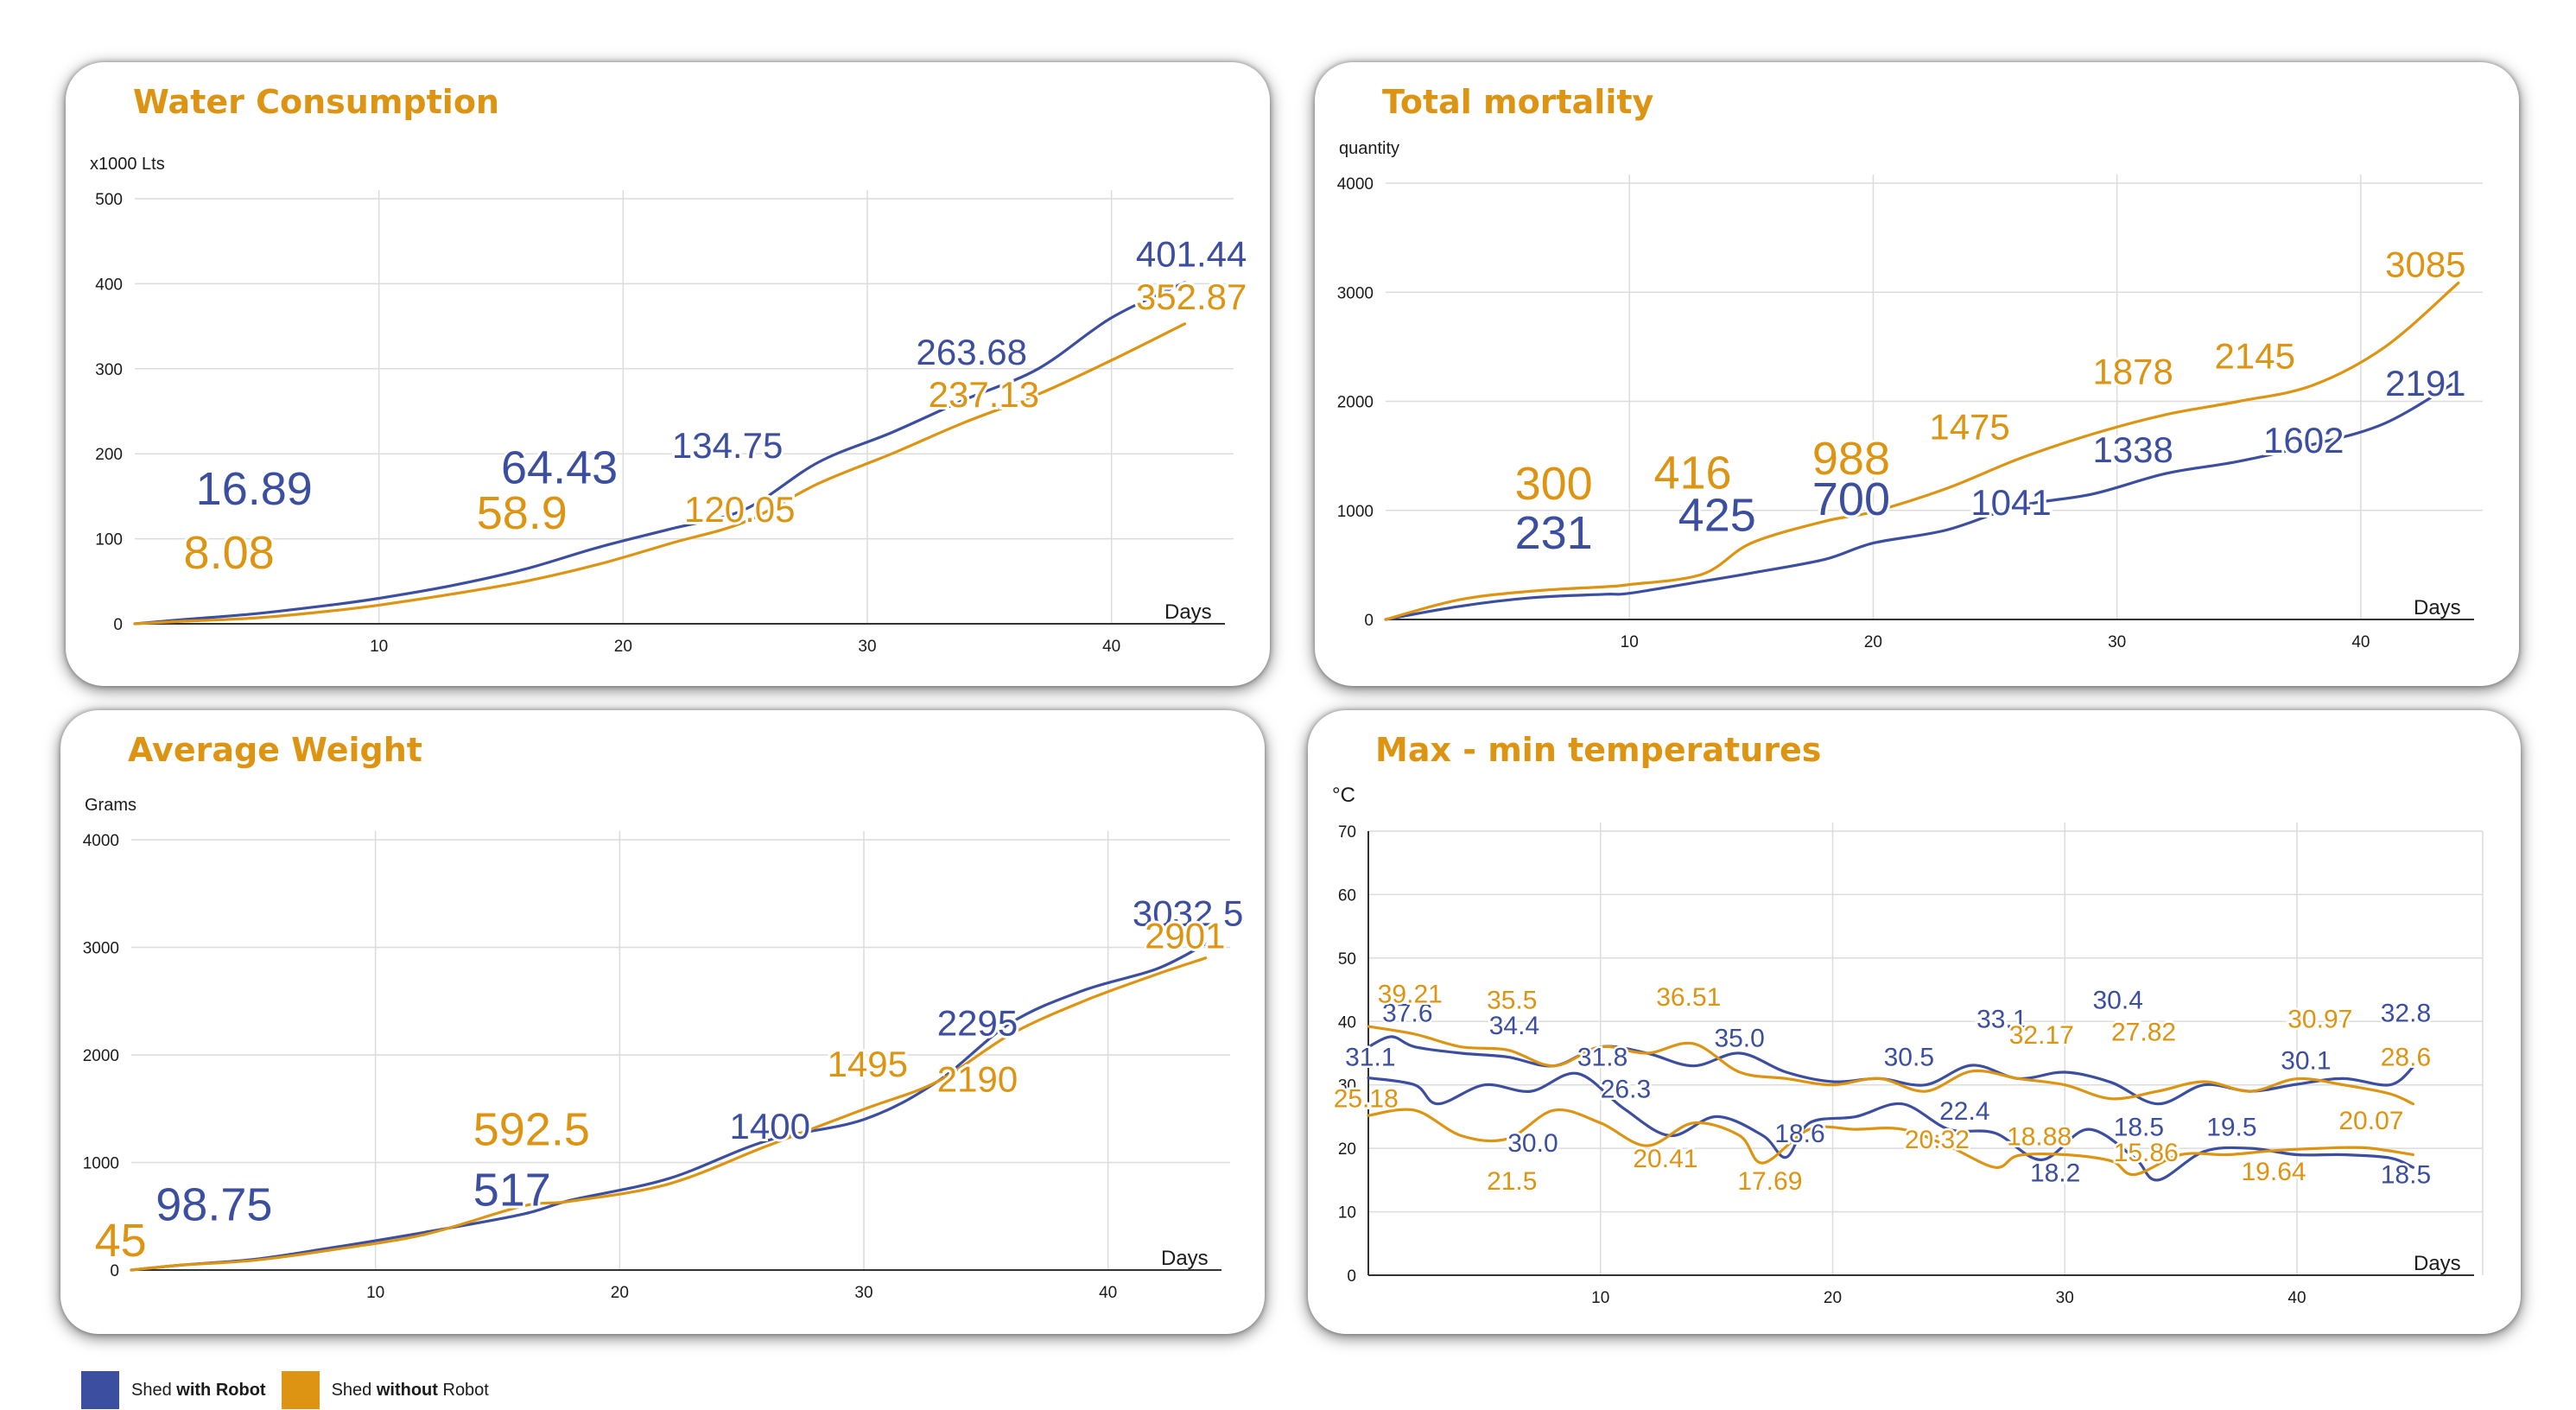 The height and width of the screenshot is (1410, 2576). I want to click on data-label-noRobot: 8.08, so click(229, 553).